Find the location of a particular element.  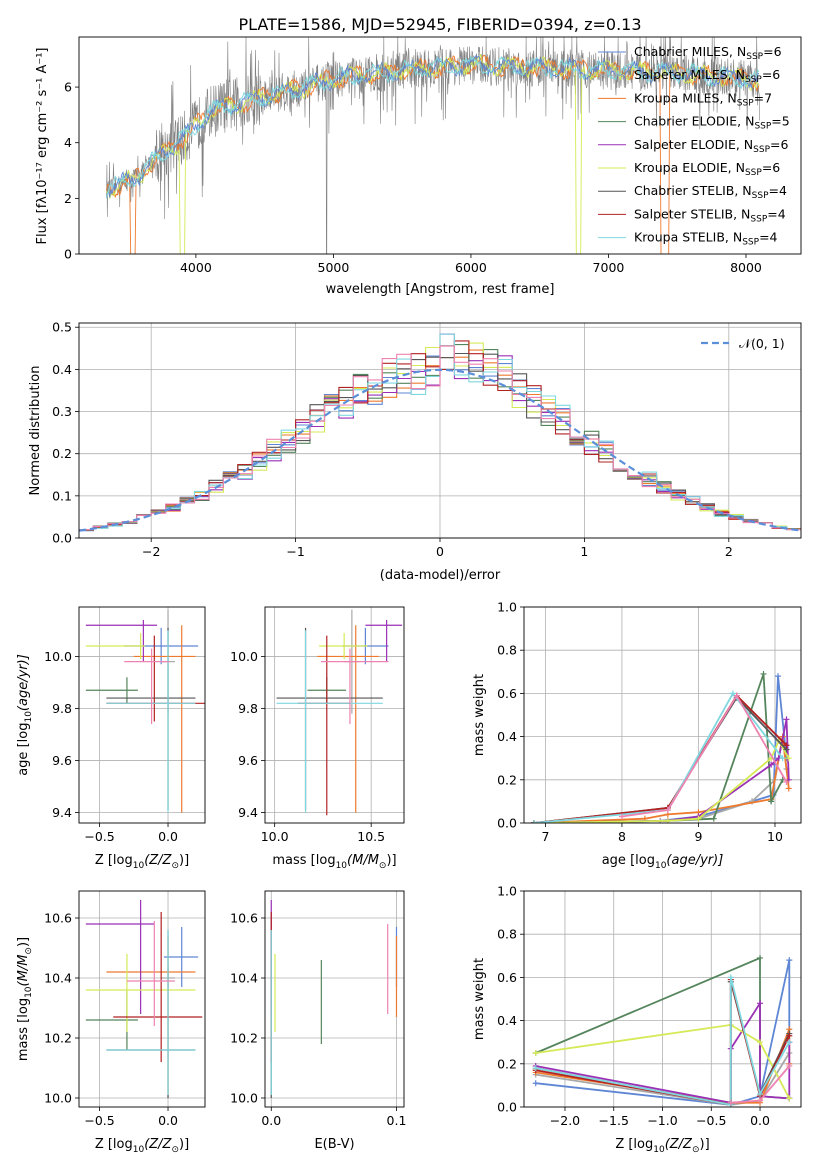

legend-label: Kroupa MILES, NSSP=7 is located at coordinates (703, 99).